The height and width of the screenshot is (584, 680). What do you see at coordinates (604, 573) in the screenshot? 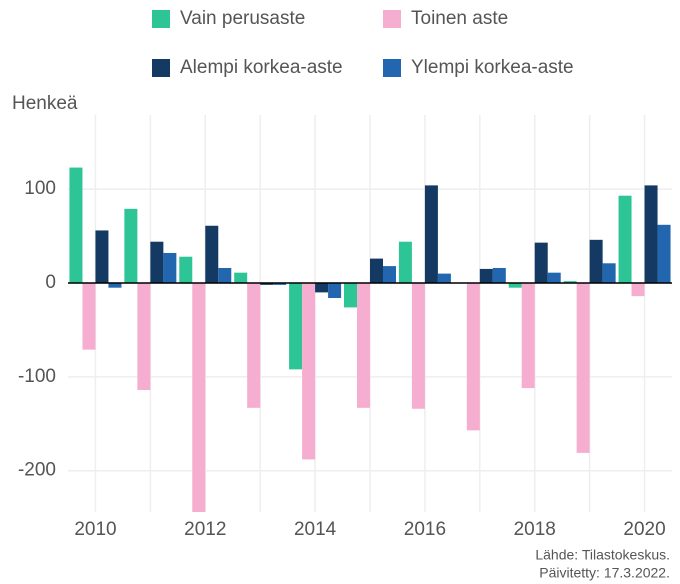
I see `updated: Päivitetty: 17.3.2022.` at bounding box center [604, 573].